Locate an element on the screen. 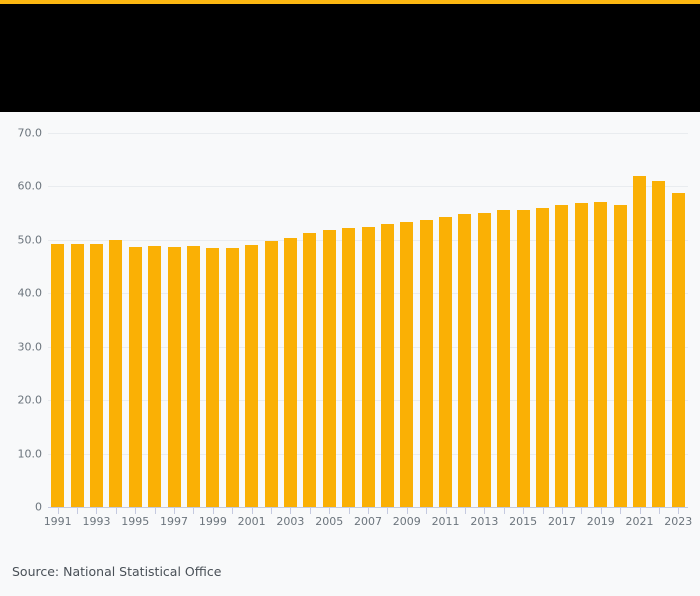 The width and height of the screenshot is (700, 596). x-axis-tick-label: 2017 is located at coordinates (561, 521).